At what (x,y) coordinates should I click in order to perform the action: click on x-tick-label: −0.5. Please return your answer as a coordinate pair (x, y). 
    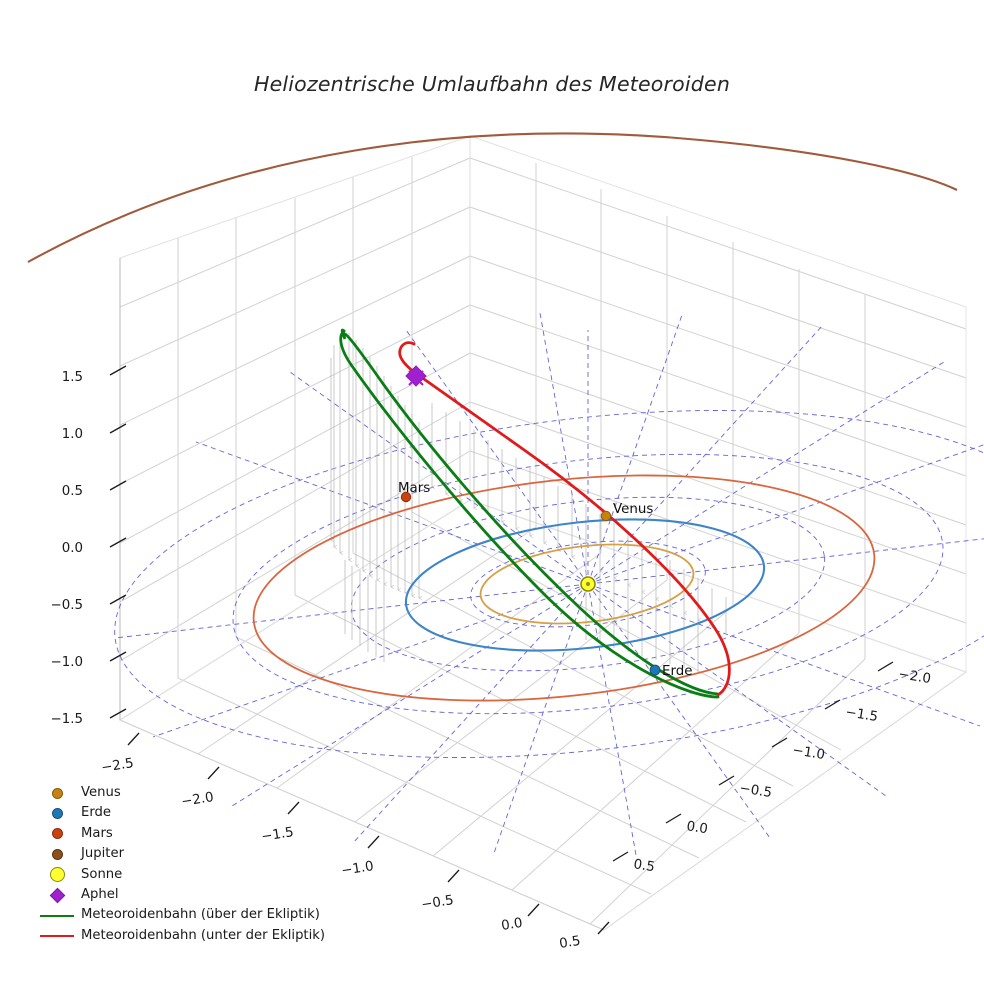
    Looking at the image, I should click on (437, 903).